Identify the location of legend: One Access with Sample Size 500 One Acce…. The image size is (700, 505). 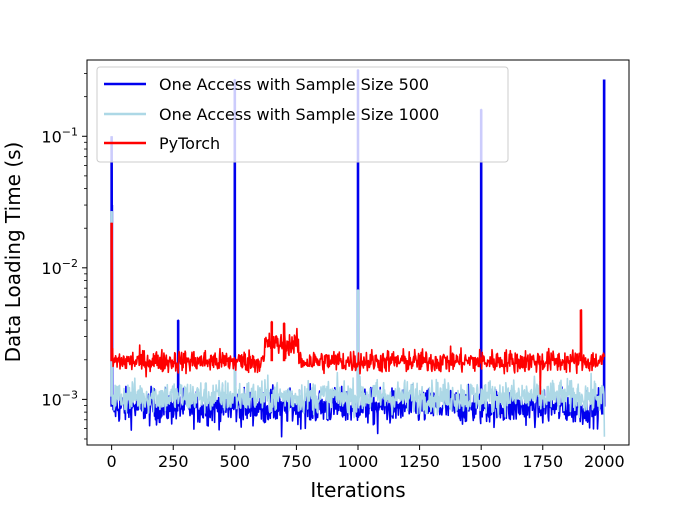
(302, 114).